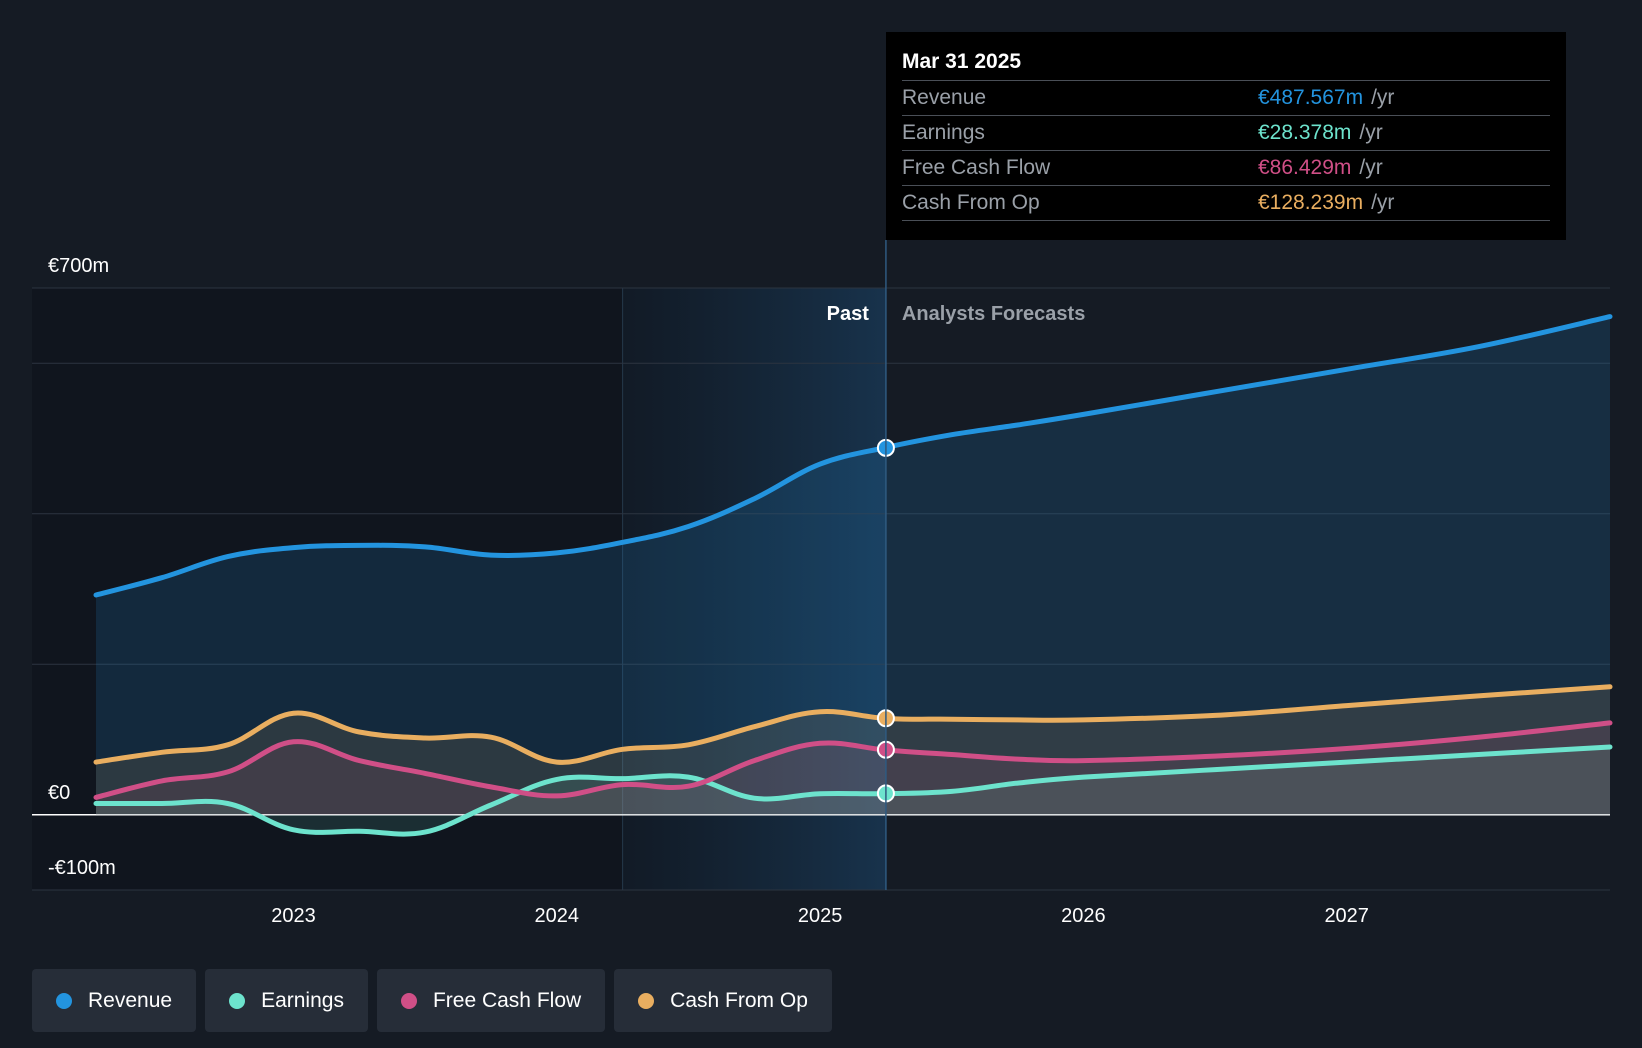 Image resolution: width=1642 pixels, height=1048 pixels. I want to click on tooltip-row-cash-from-op: Cash From Op €128.239m/yr, so click(1226, 203).